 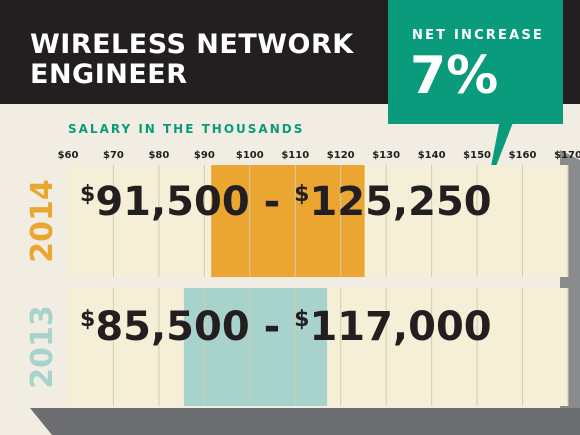 What do you see at coordinates (255, 347) in the screenshot?
I see `salary-range-bar-2013` at bounding box center [255, 347].